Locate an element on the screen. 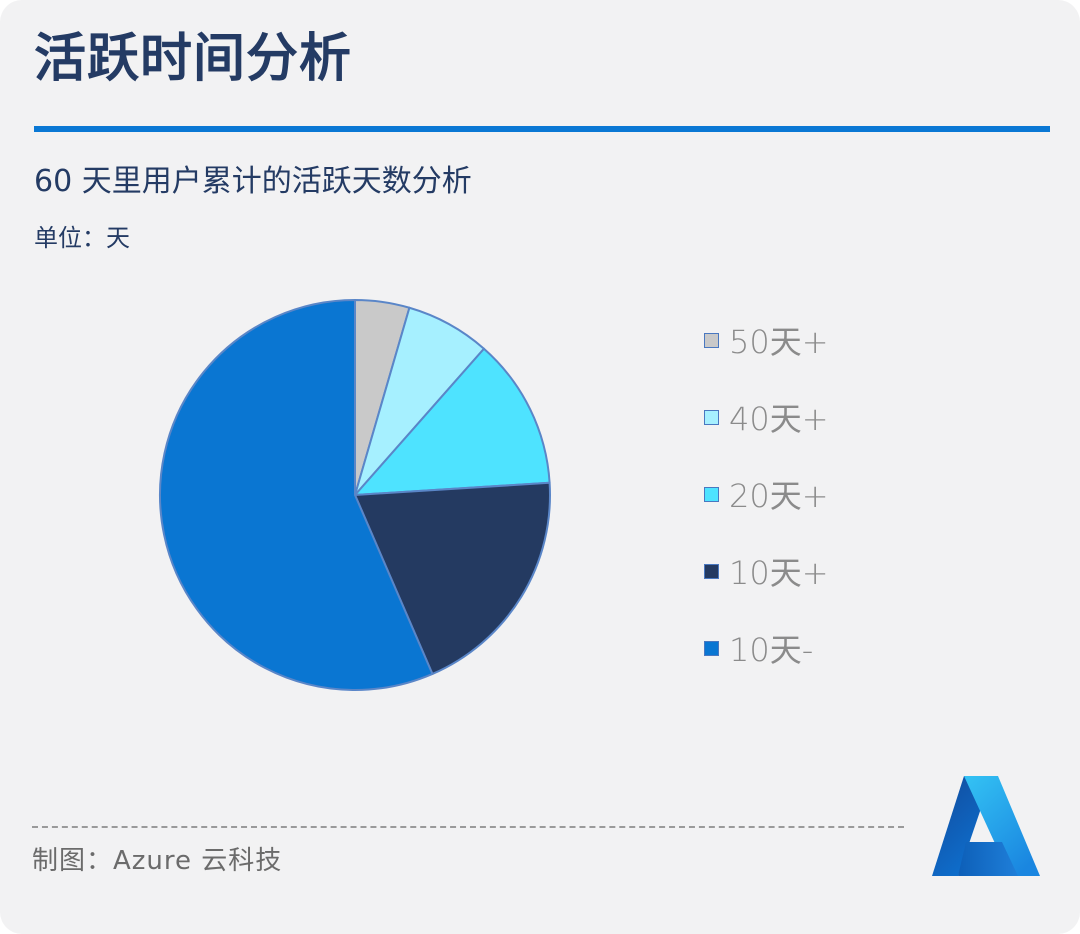 The image size is (1080, 934). legend-item-3: 20天+ is located at coordinates (766, 494).